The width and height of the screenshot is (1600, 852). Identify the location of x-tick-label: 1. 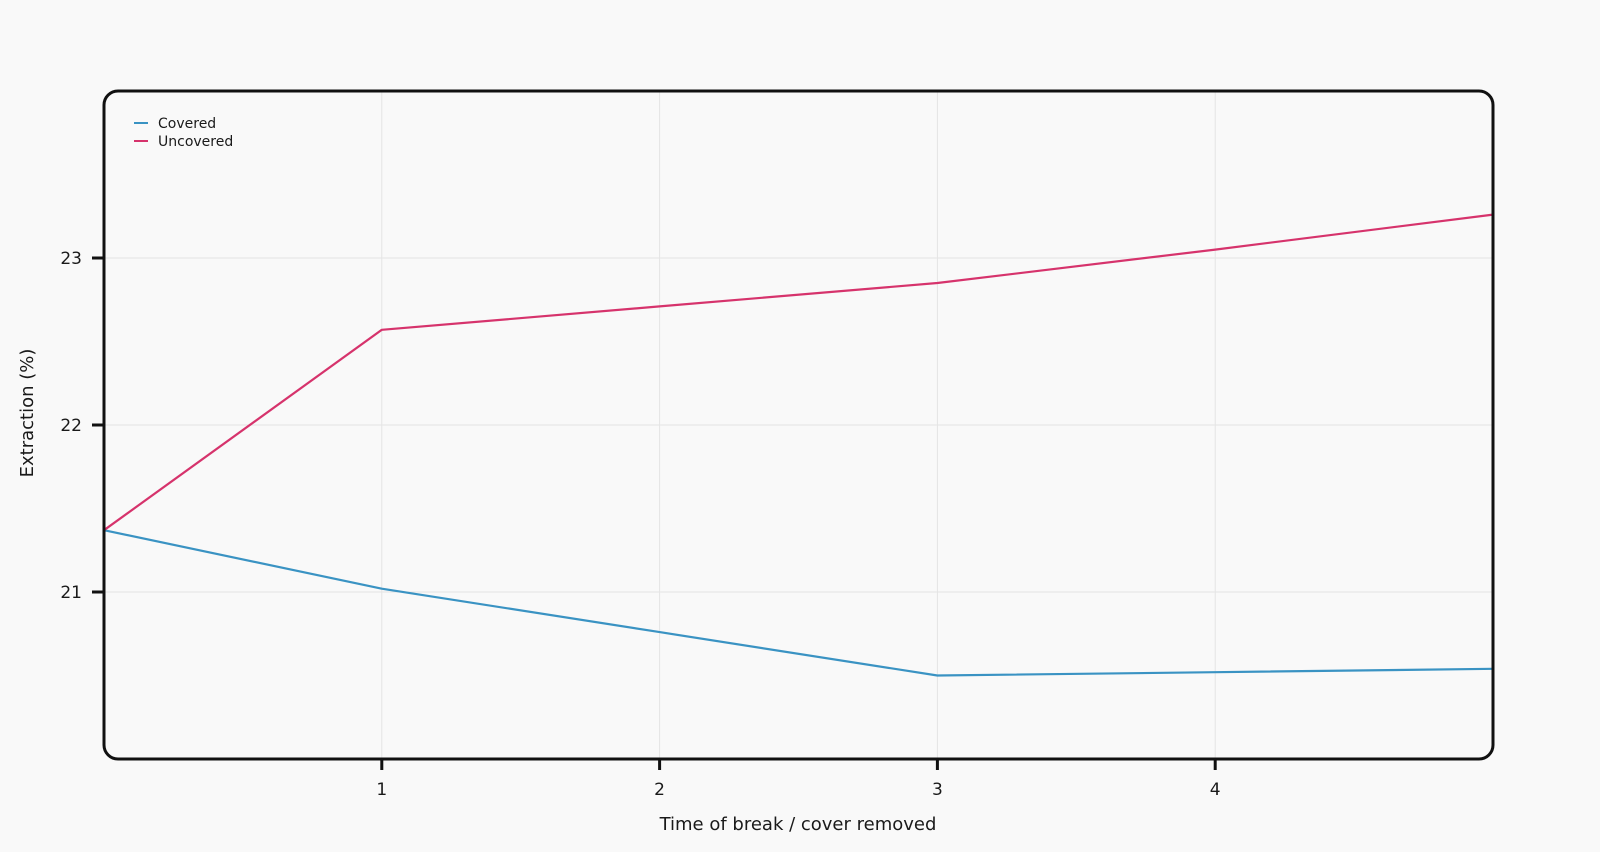
(381, 790).